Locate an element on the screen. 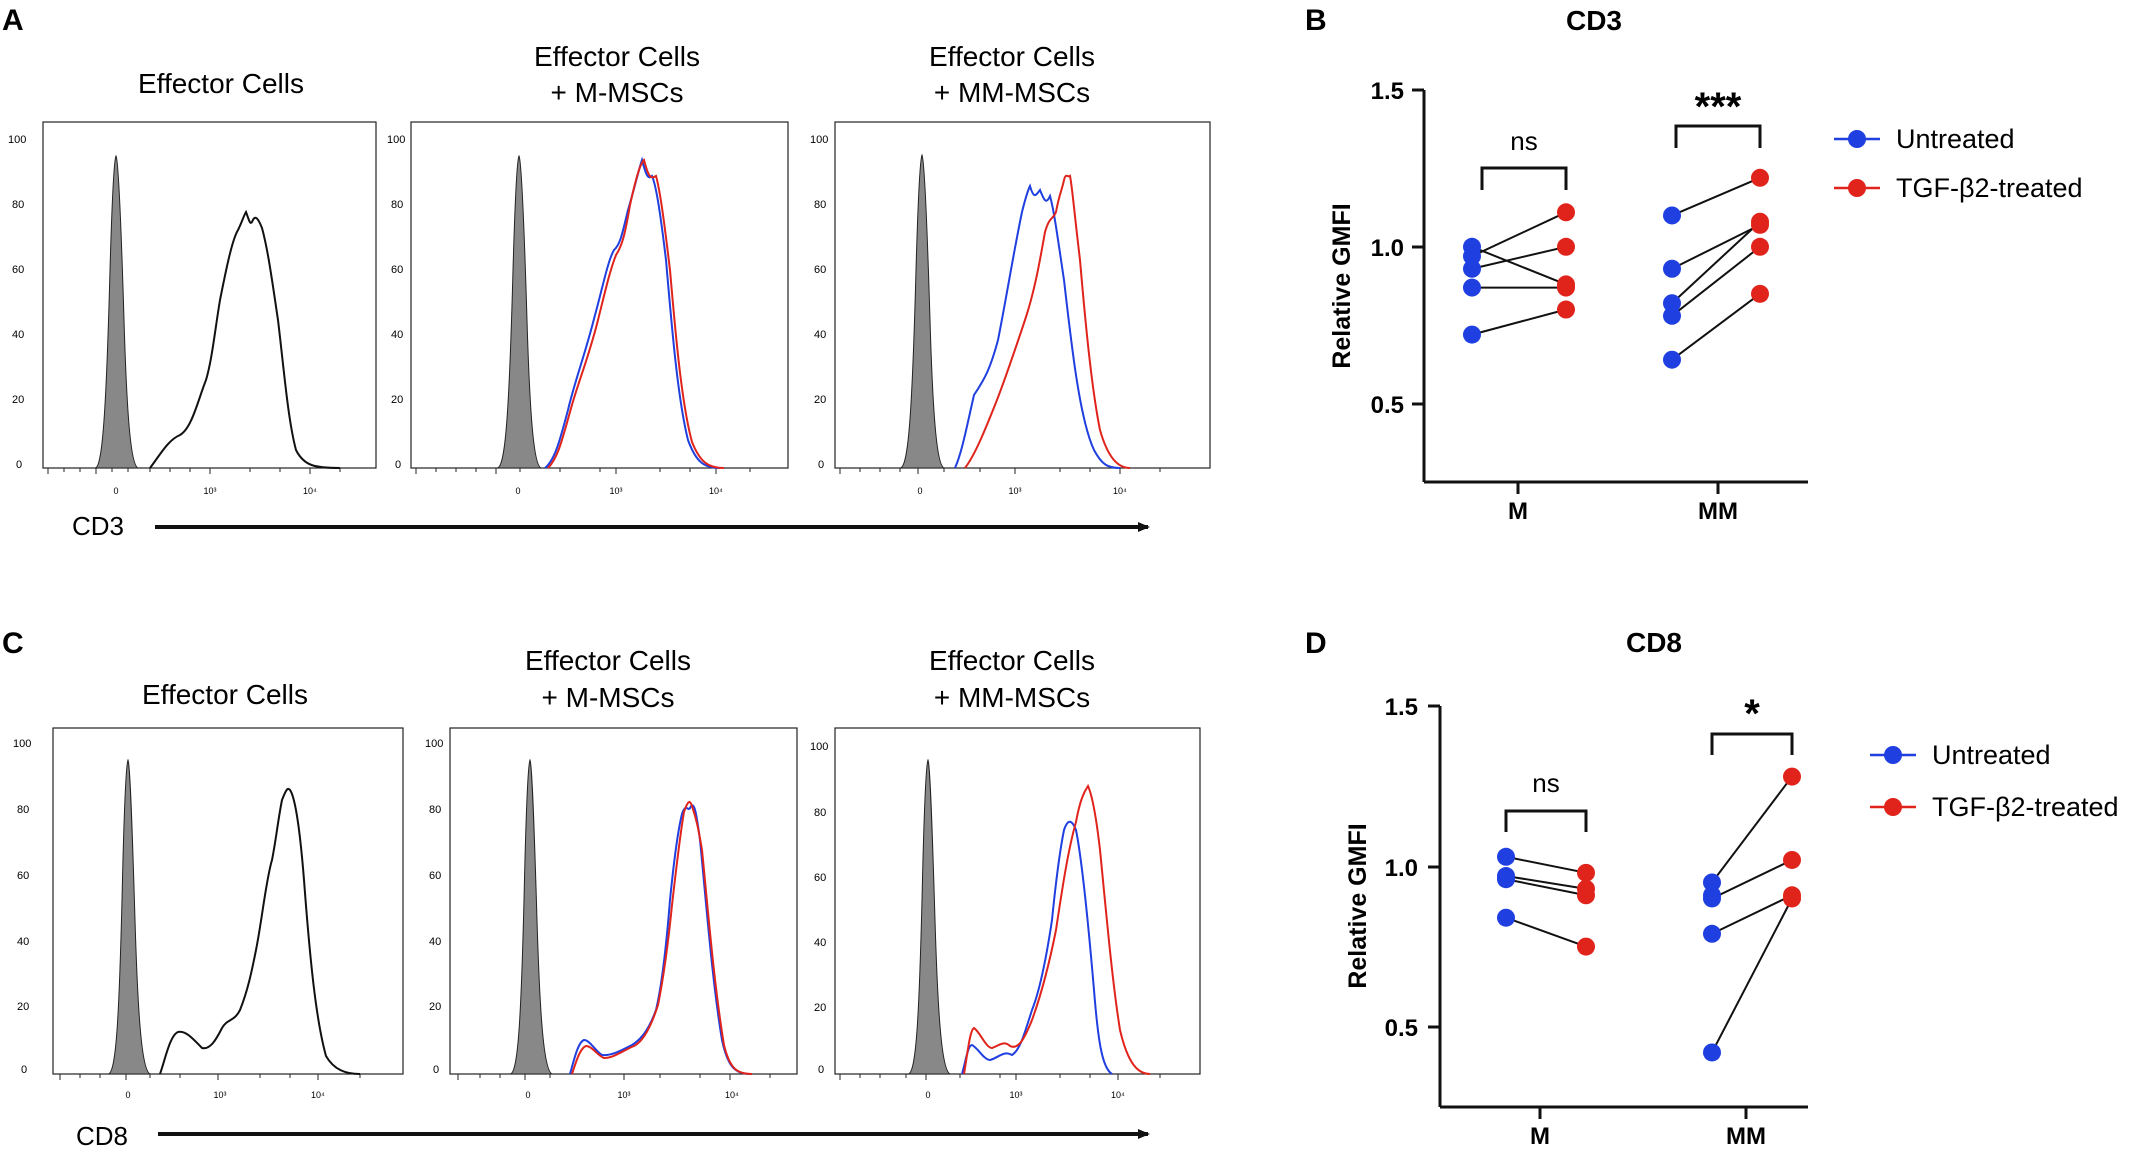  cd3-axis-label: CD3 is located at coordinates (98, 526).